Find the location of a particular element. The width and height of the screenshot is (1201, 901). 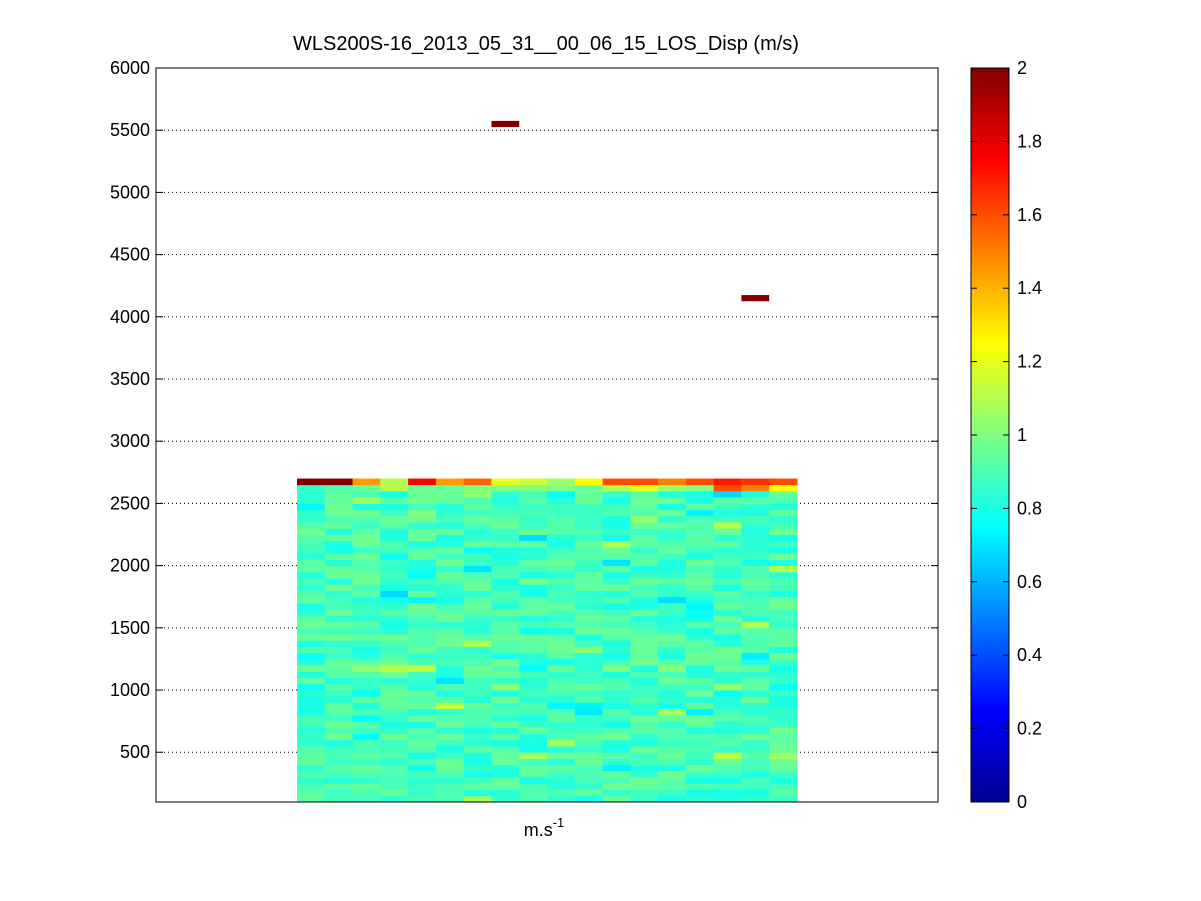

y-tick-label: 2000 is located at coordinates (130, 566).